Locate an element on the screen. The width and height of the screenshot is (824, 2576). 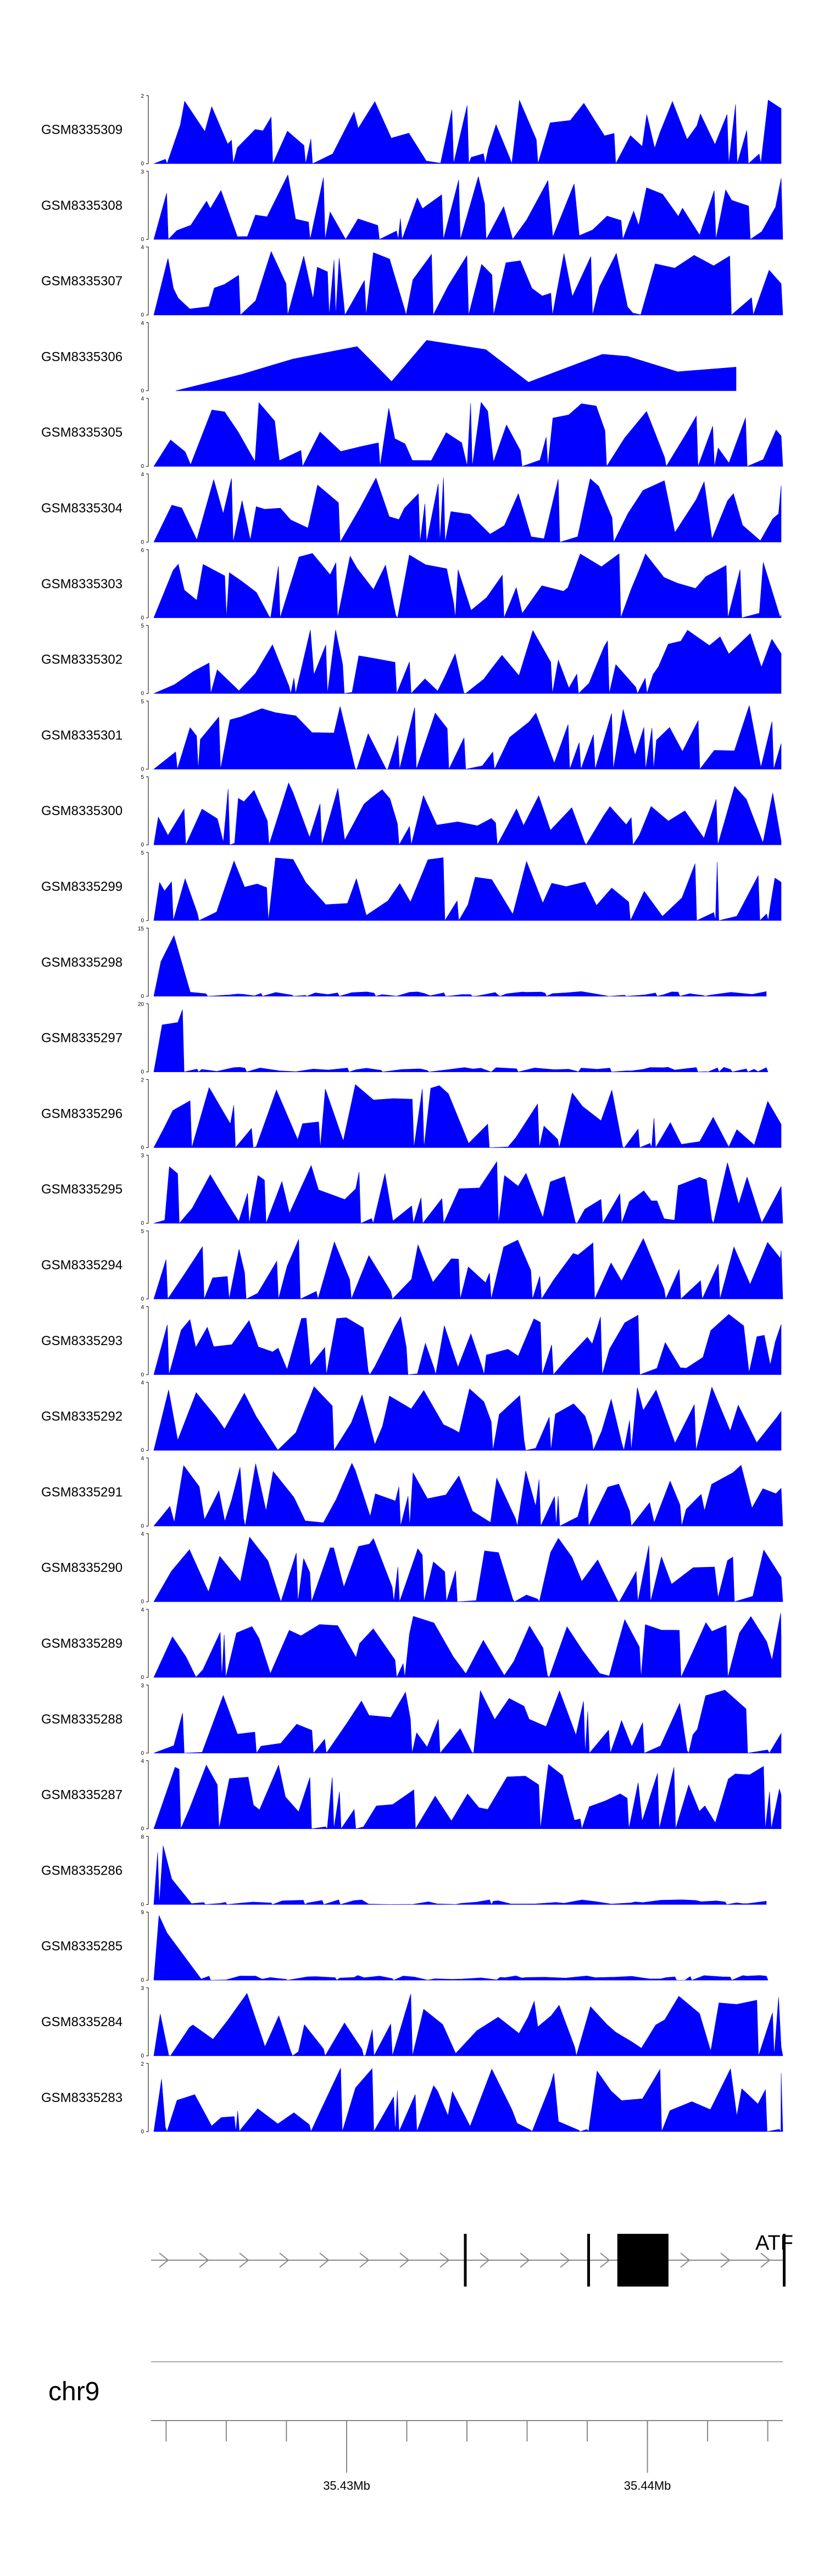
track-label: GSM8335298 is located at coordinates (82, 962).